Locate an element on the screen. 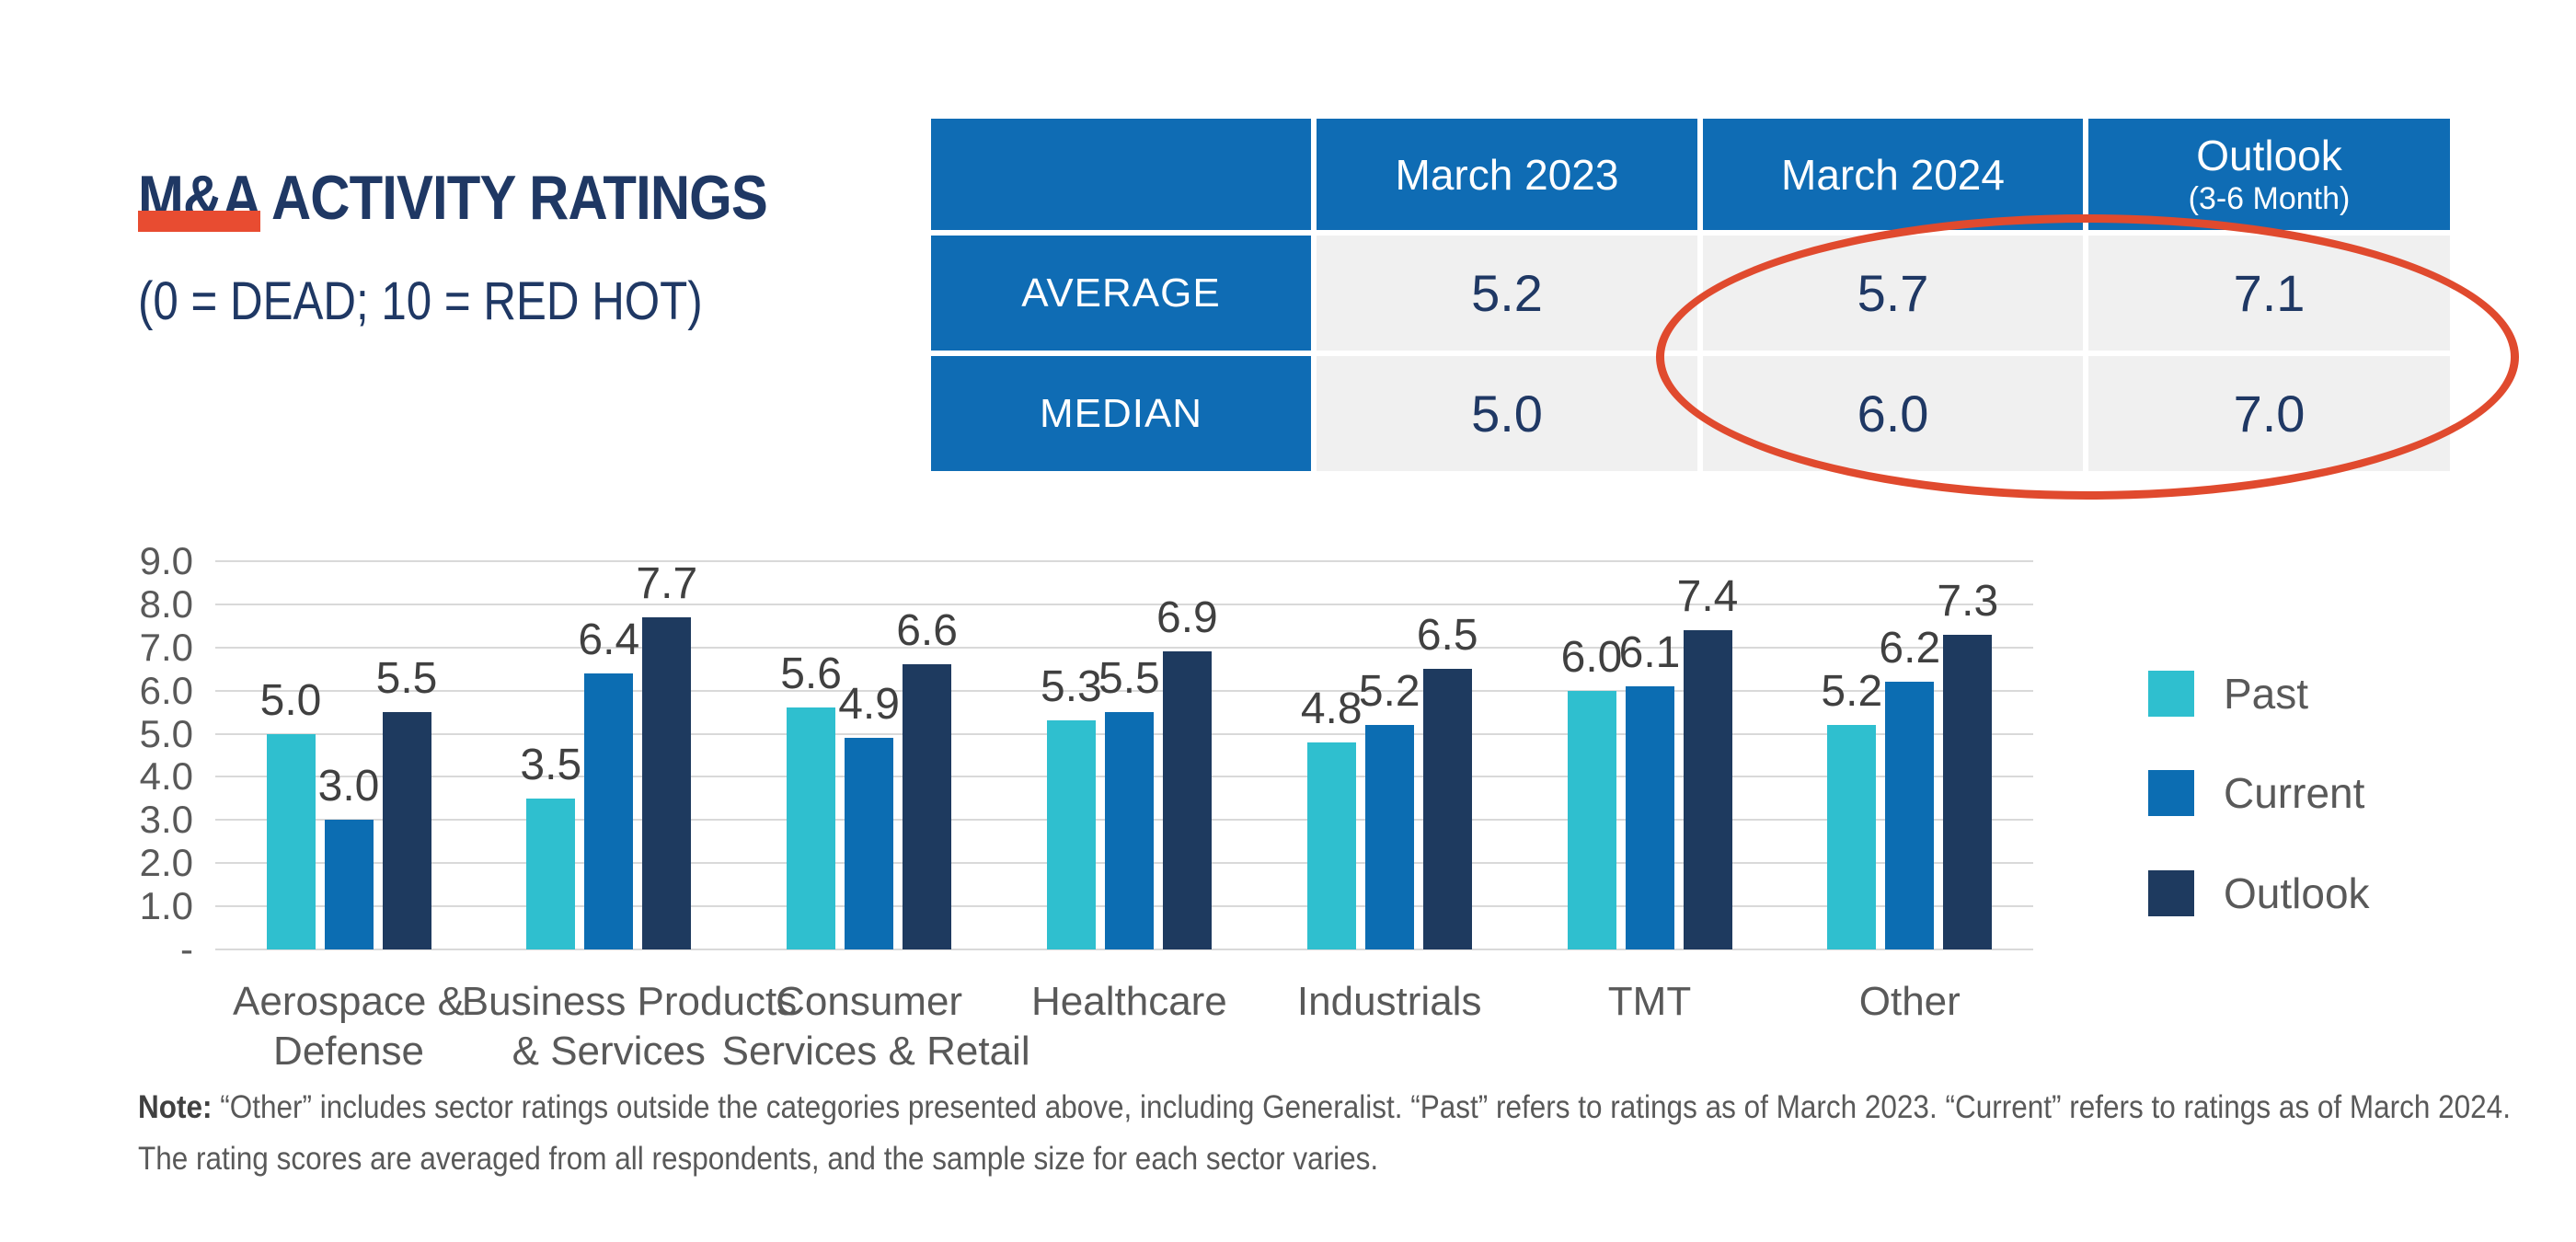 This screenshot has height=1242, width=2576. x-axis-label: Healthcare is located at coordinates (1129, 1002).